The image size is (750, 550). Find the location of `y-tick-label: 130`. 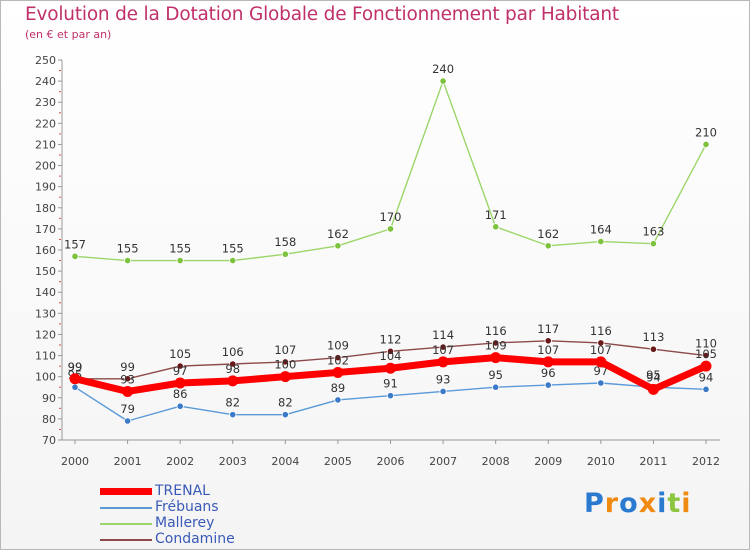

y-tick-label: 130 is located at coordinates (45, 313).